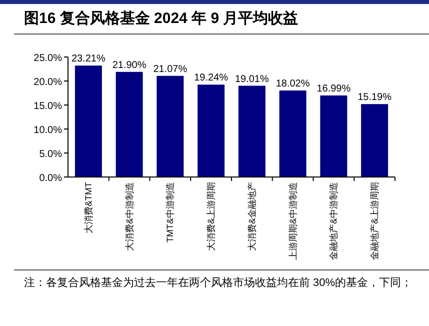 The image size is (429, 326). What do you see at coordinates (129, 65) in the screenshot?
I see `data-label: 21.90%` at bounding box center [129, 65].